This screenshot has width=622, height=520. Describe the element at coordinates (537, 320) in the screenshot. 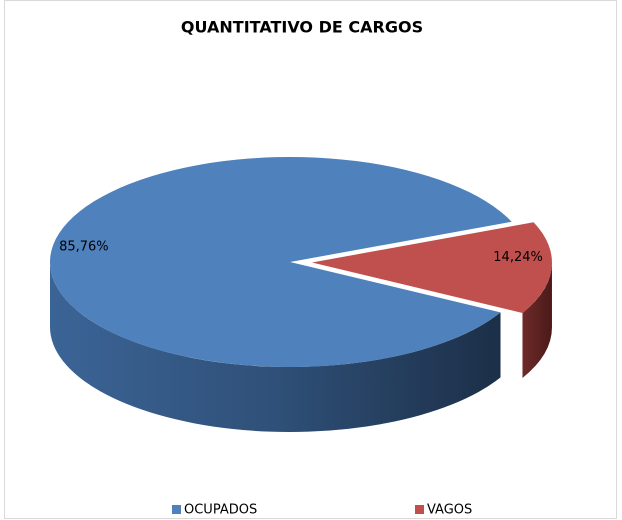

I see `slice-side` at that location.